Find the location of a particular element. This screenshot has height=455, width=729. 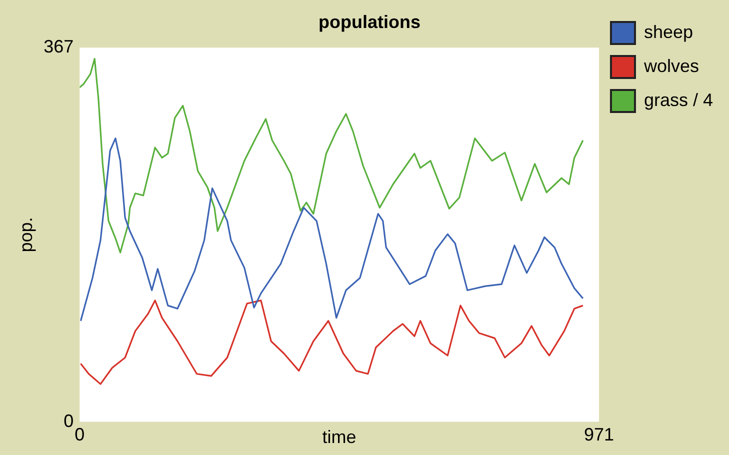

y-tick-label: 367 is located at coordinates (59, 46).